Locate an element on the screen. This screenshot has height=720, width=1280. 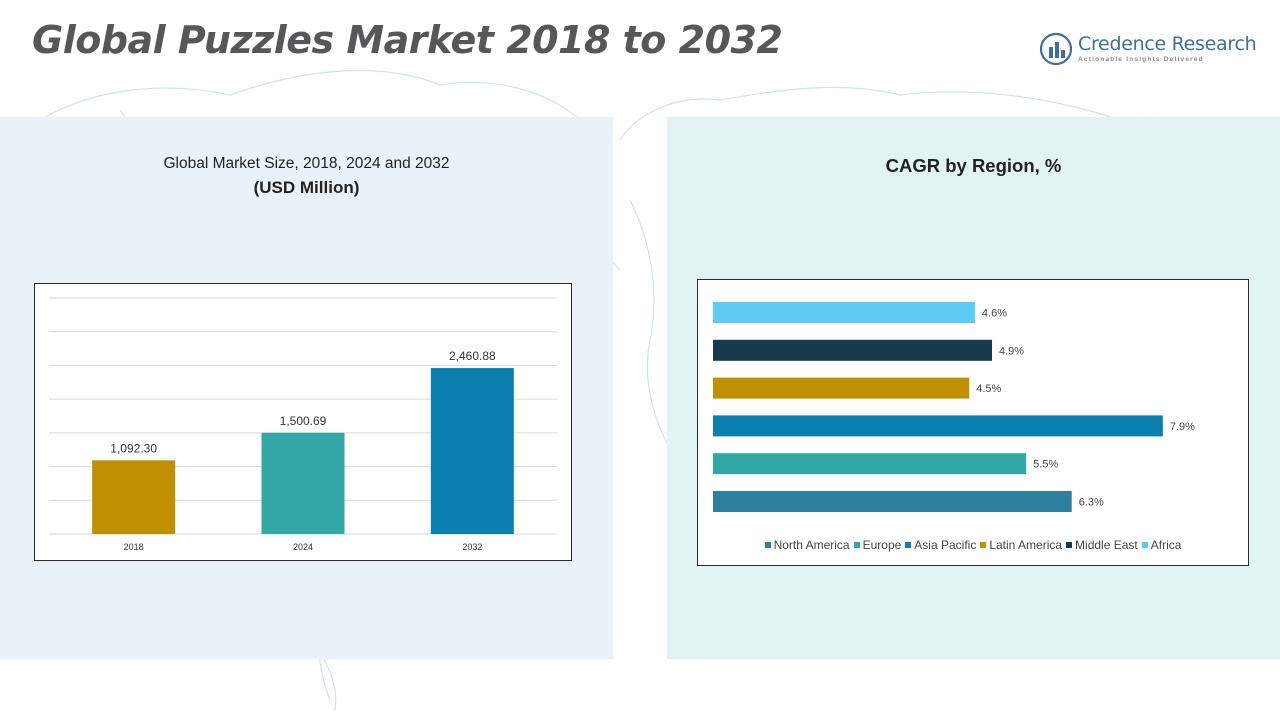
bar-value-label: 4.6% is located at coordinates (994, 314).